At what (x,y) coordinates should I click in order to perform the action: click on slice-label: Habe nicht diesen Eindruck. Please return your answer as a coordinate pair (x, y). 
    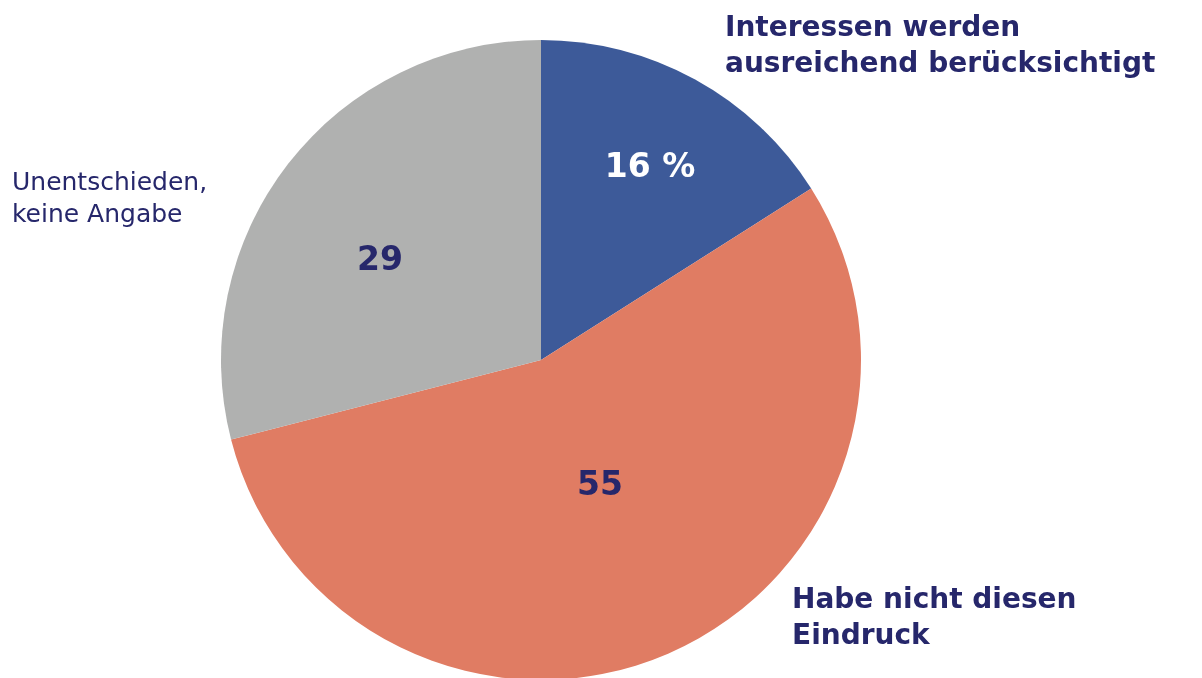
    Looking at the image, I should click on (934, 616).